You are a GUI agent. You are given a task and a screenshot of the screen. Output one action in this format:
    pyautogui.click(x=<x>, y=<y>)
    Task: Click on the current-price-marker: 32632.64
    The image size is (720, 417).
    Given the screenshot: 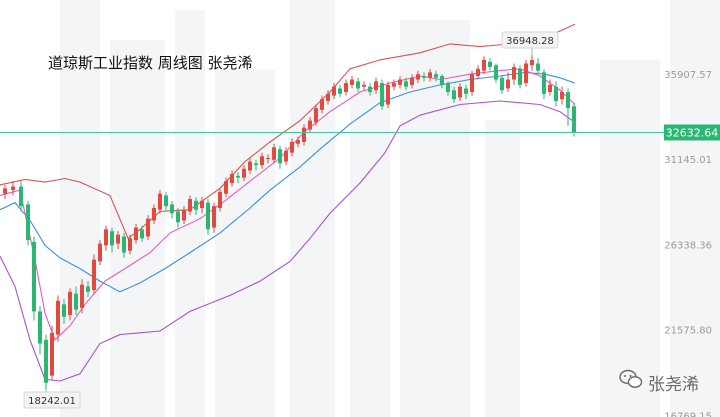 What is the action you would take?
    pyautogui.click(x=360, y=132)
    